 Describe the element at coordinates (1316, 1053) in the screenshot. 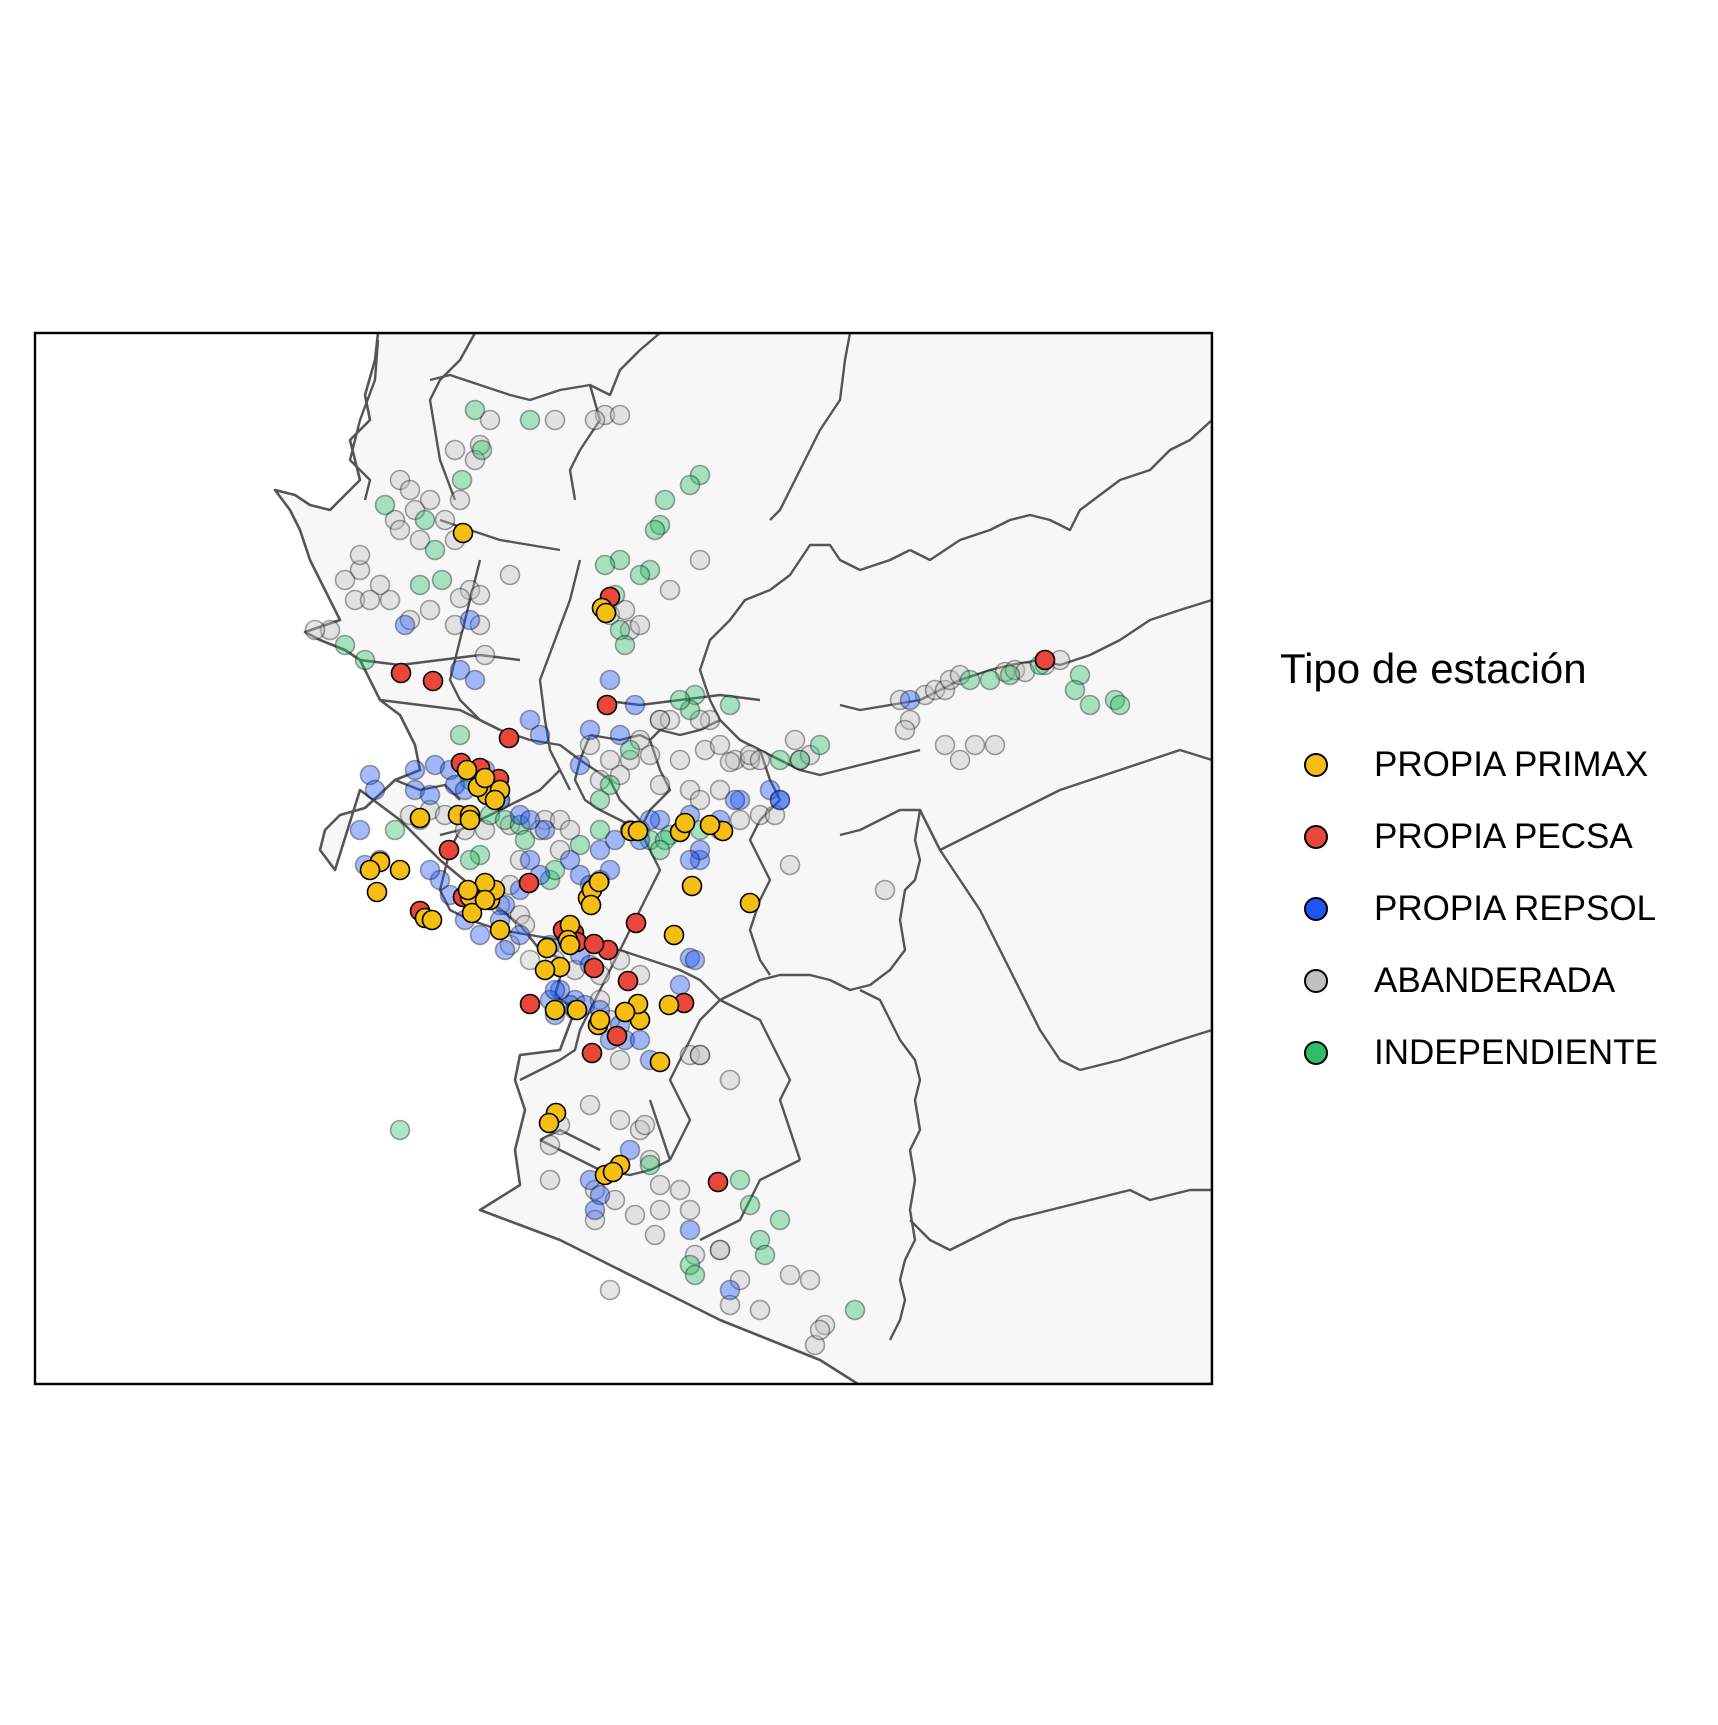

I see `legend-key-independiente` at that location.